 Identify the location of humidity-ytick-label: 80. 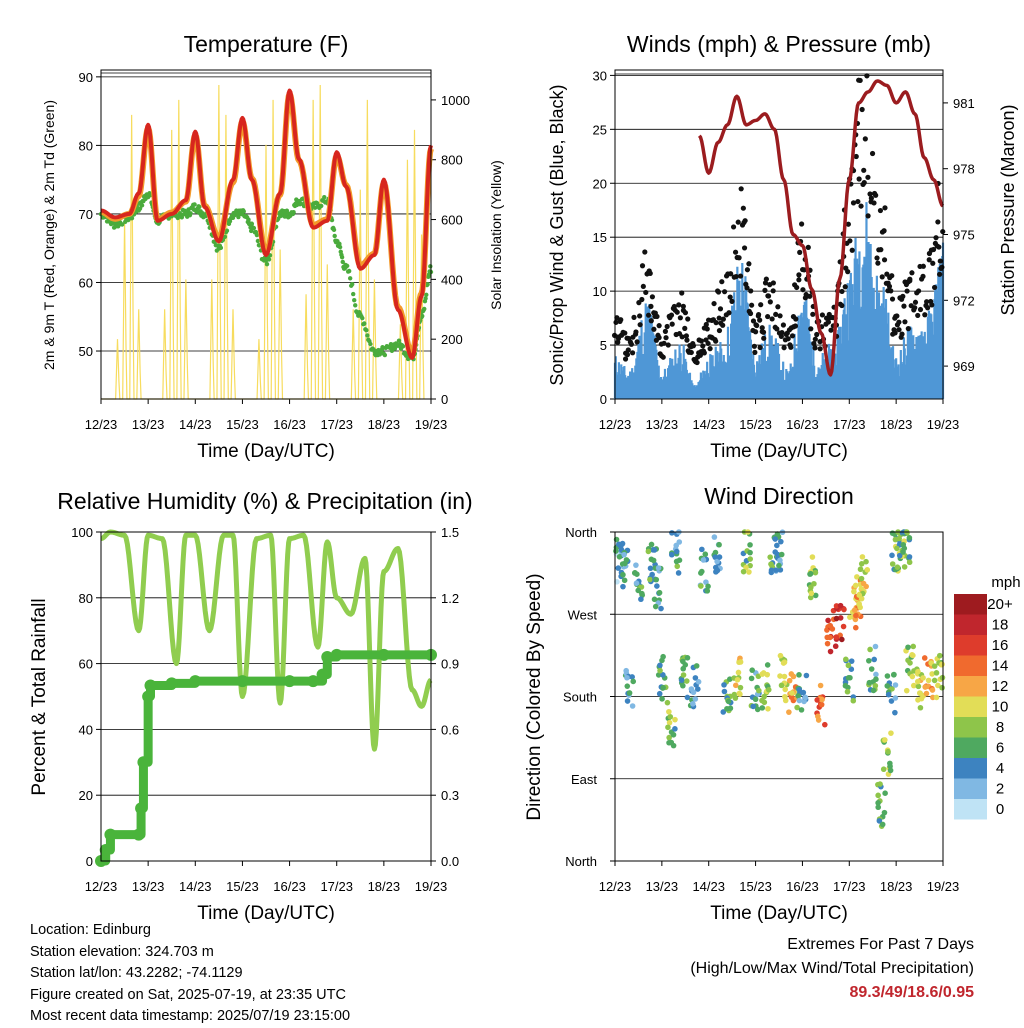
(86, 598).